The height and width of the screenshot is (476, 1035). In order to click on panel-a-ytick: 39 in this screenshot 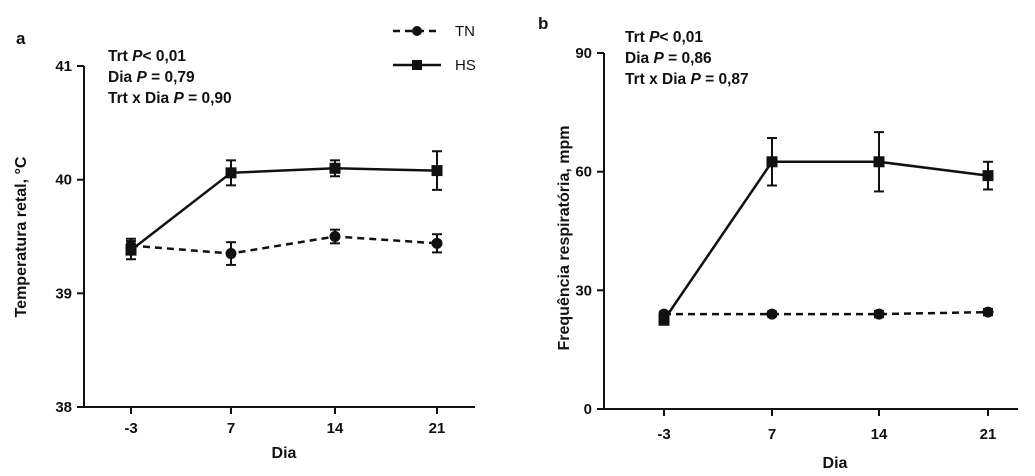, I will do `click(63, 293)`.